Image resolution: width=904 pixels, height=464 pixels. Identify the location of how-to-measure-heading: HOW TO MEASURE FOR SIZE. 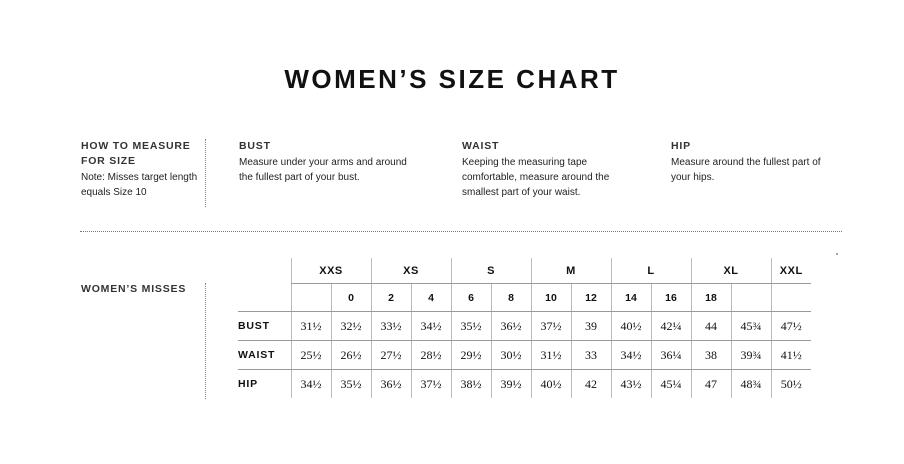
(136, 153).